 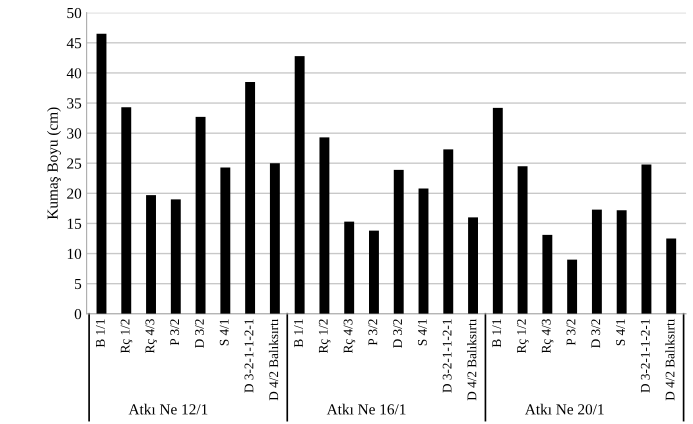 What do you see at coordinates (168, 409) in the screenshot?
I see `text: Atkı Ne 12/1` at bounding box center [168, 409].